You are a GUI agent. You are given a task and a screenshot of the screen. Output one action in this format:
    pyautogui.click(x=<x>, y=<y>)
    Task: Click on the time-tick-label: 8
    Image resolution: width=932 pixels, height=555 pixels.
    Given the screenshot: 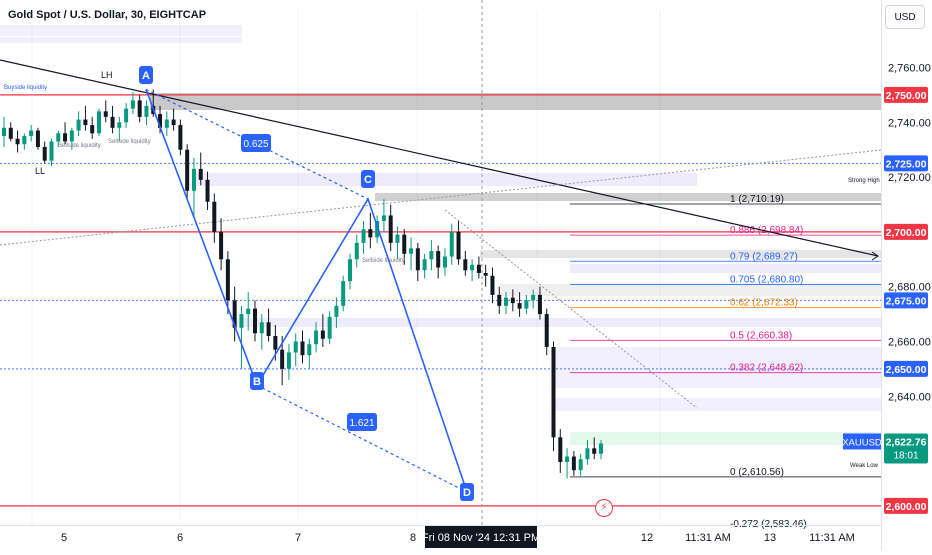 What is the action you would take?
    pyautogui.click(x=413, y=538)
    